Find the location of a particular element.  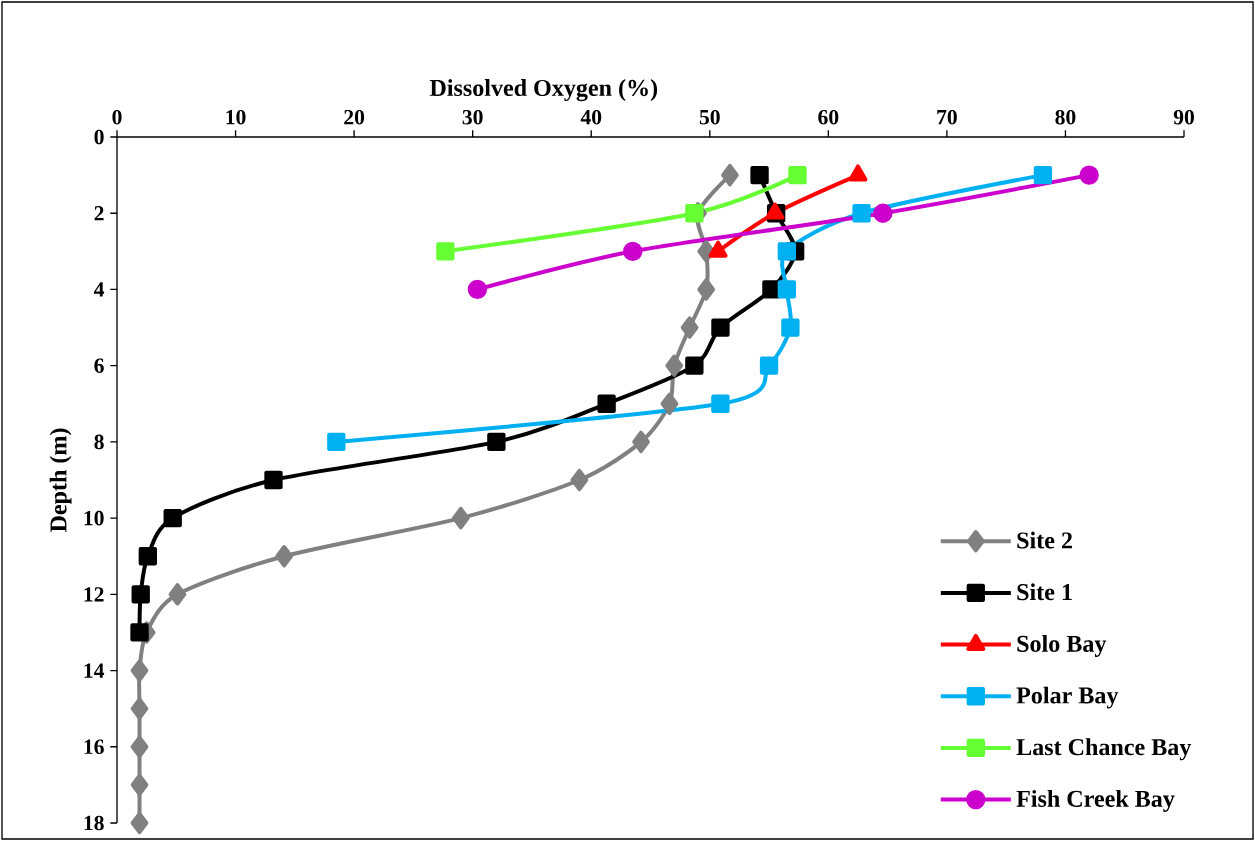

legend-label: Polar Bay is located at coordinates (1067, 697).